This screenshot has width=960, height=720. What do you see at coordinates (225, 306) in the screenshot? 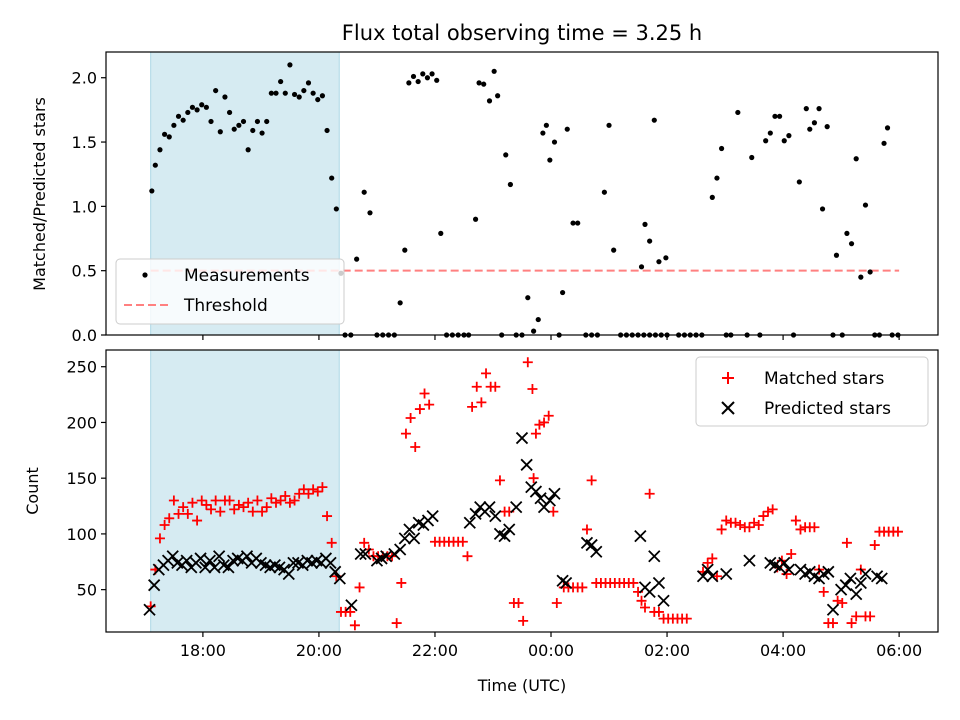
I see `legend-threshold-label: Threshold` at bounding box center [225, 306].